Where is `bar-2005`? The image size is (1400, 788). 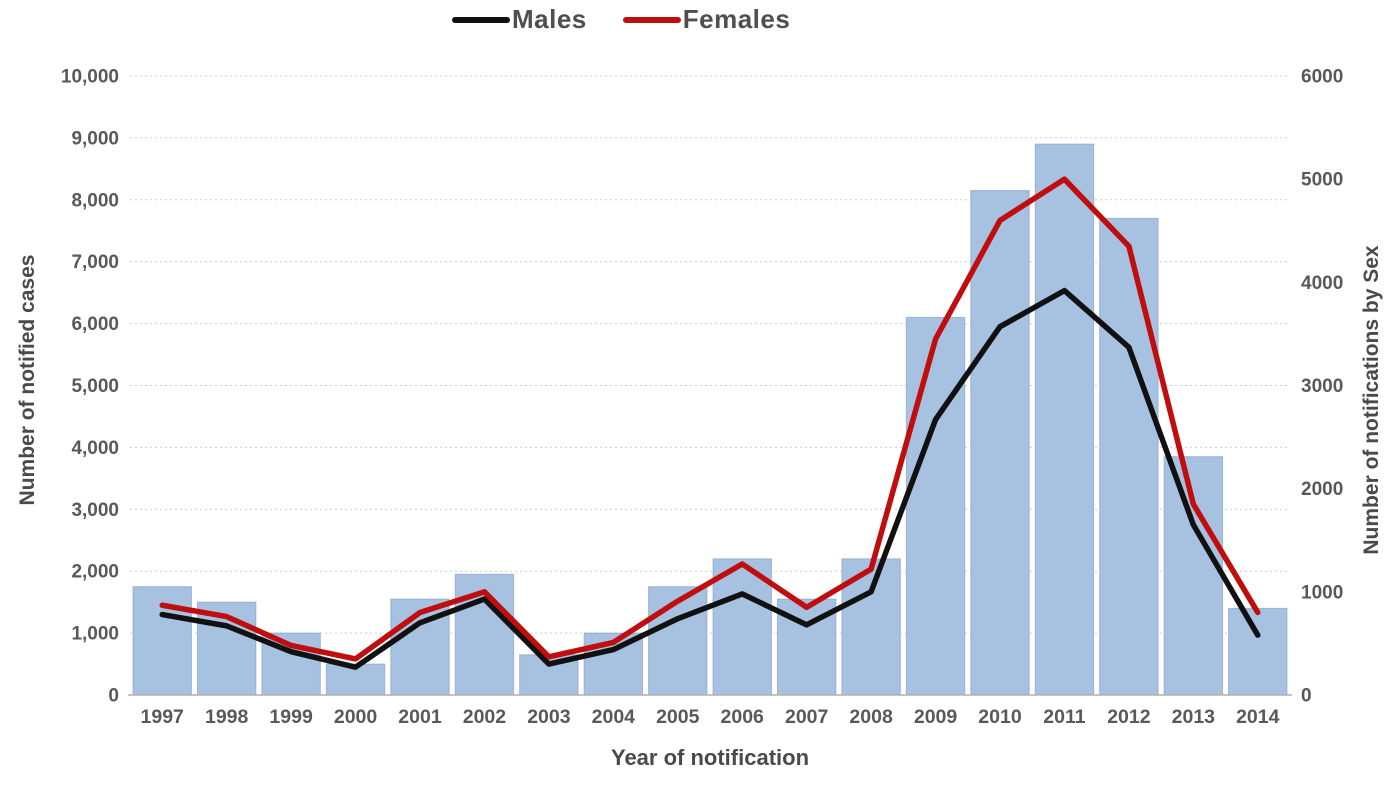 bar-2005 is located at coordinates (678, 641).